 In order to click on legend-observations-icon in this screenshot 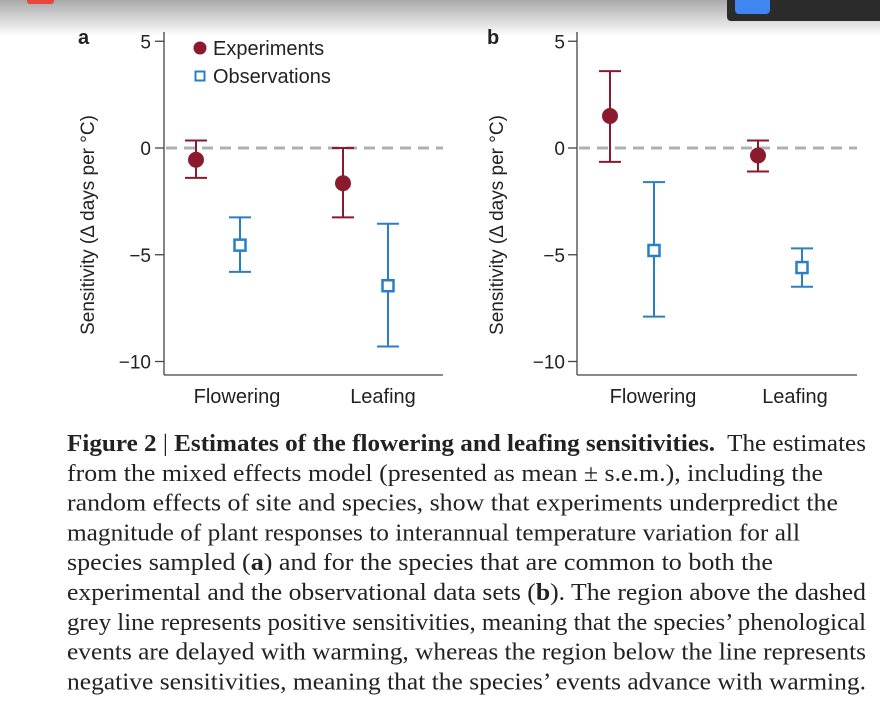, I will do `click(200, 76)`.